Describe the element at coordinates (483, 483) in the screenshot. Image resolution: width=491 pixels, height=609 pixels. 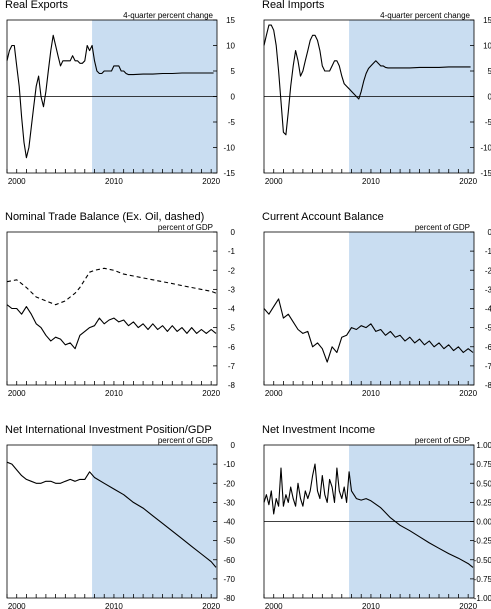
I see `y-tick-label: 0.50` at that location.